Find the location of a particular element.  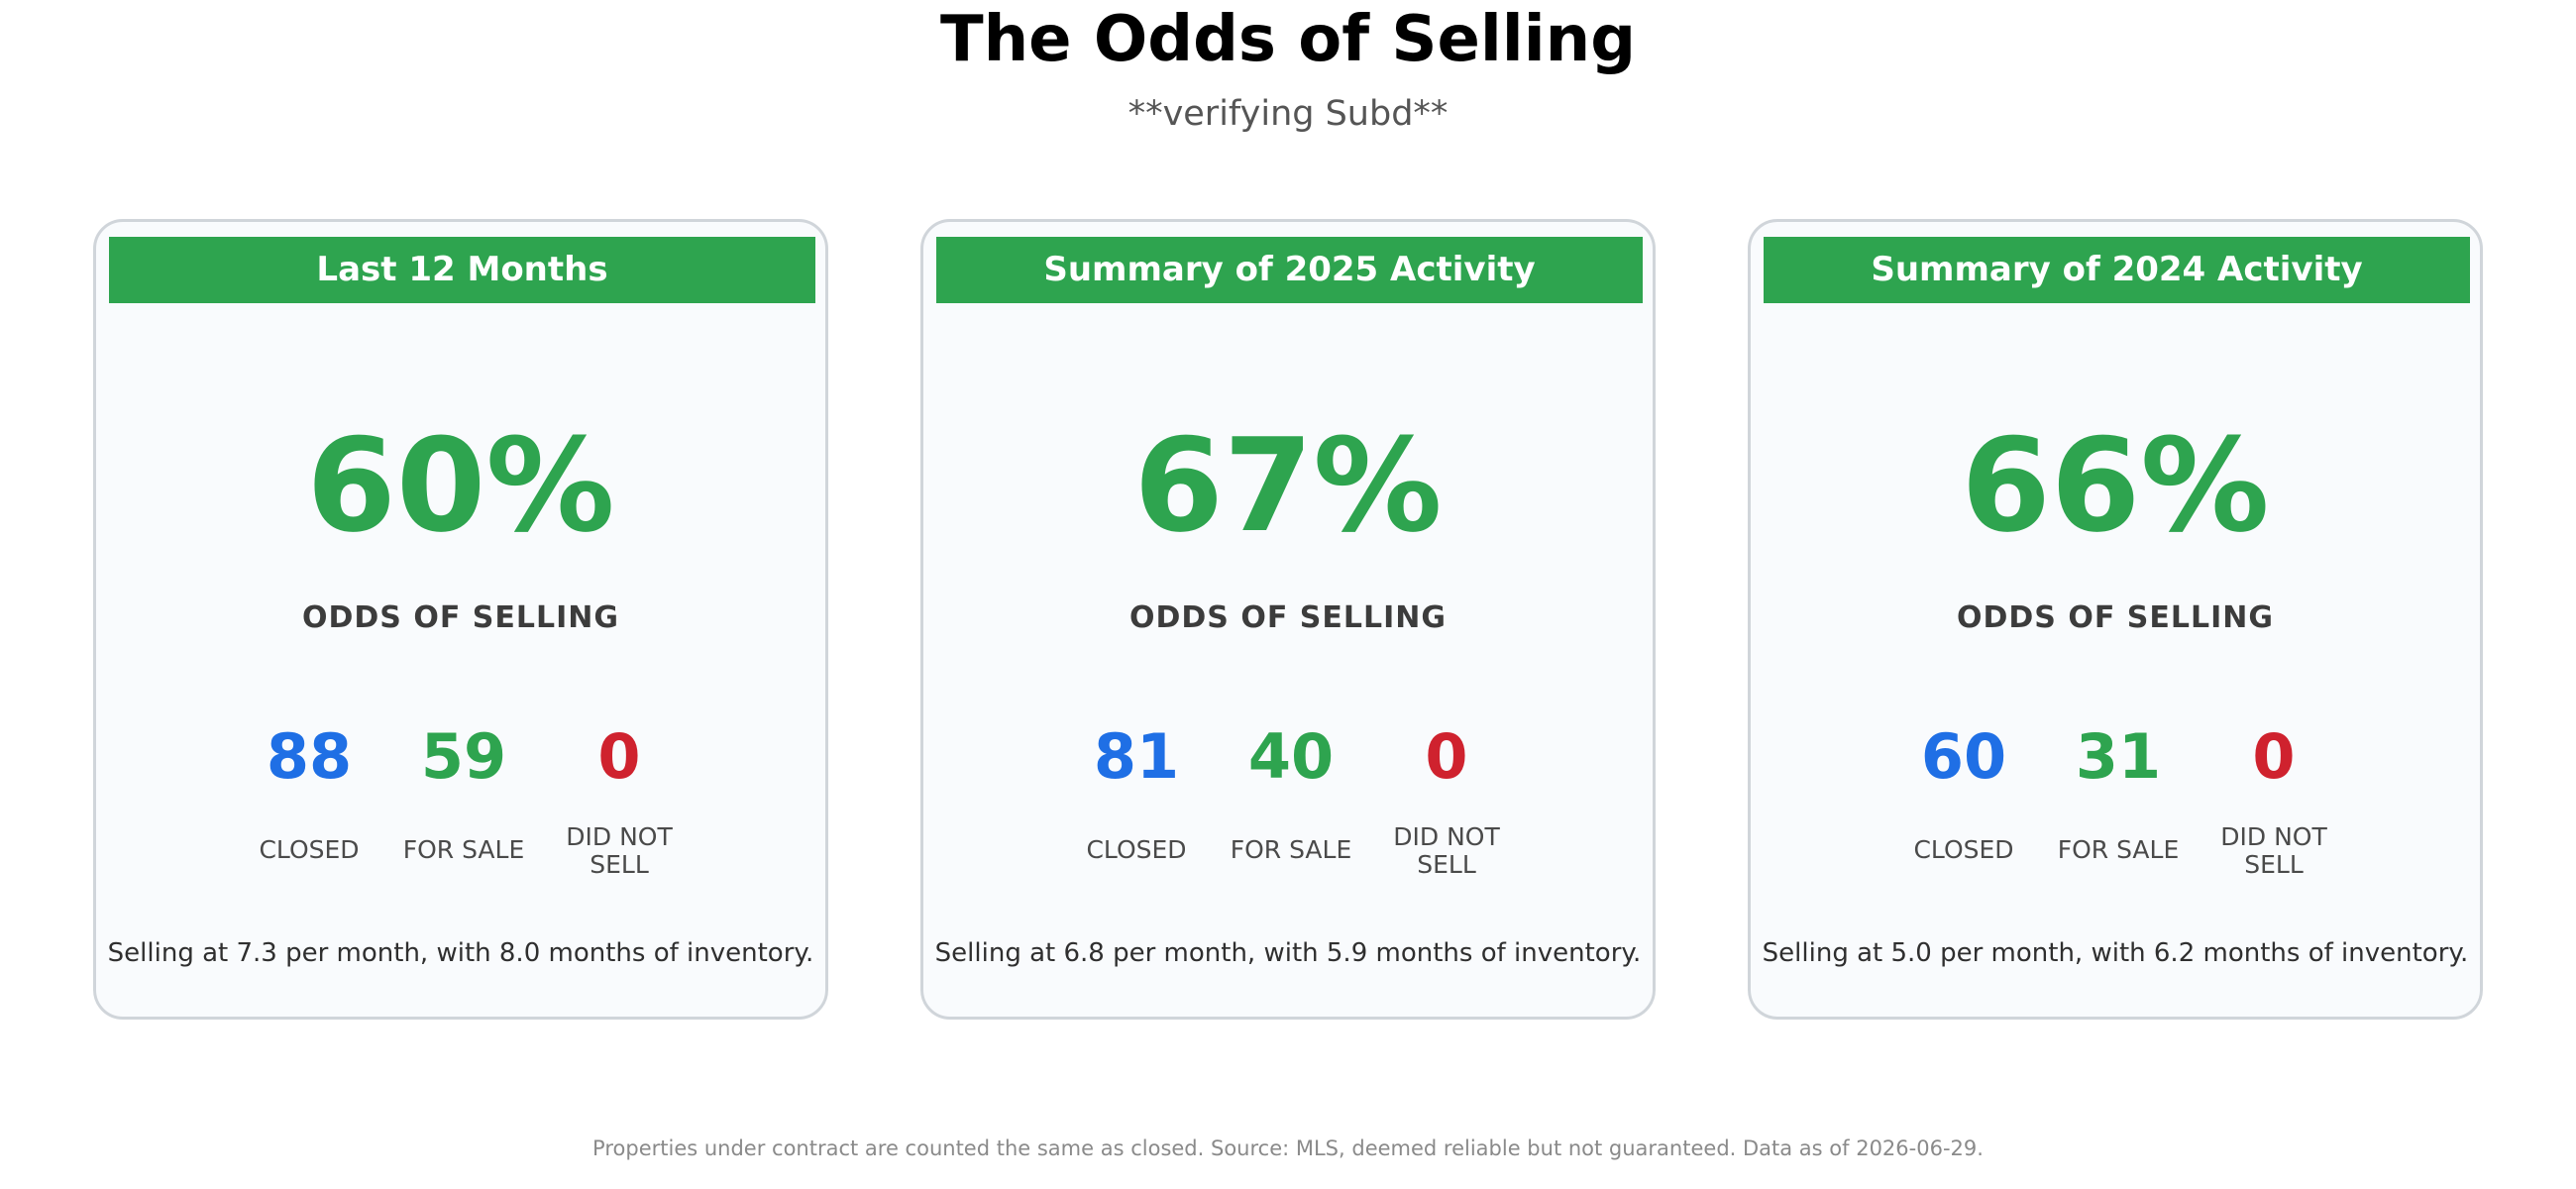

closed-count: 88 is located at coordinates (309, 756).